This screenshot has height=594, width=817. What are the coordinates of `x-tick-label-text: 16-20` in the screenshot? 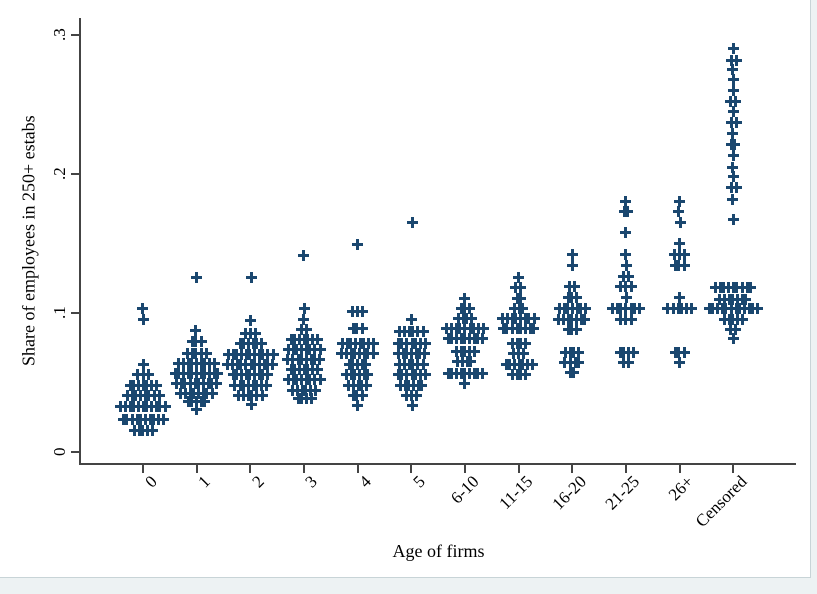 It's located at (569, 492).